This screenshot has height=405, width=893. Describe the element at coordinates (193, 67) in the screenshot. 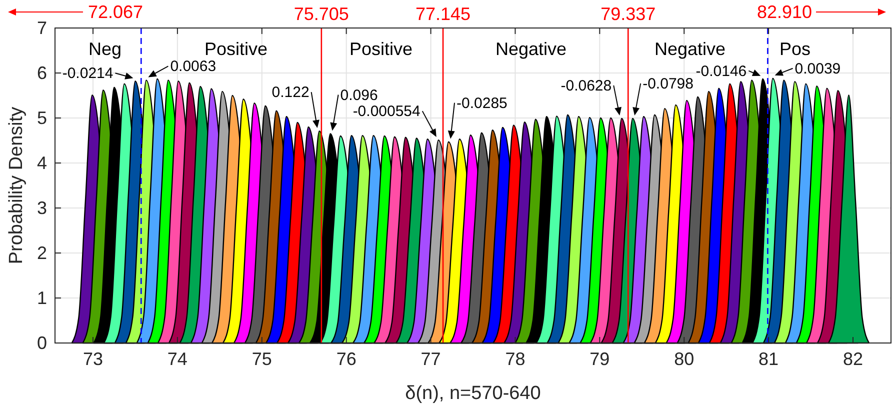

I see `annotation: 0.0063` at that location.